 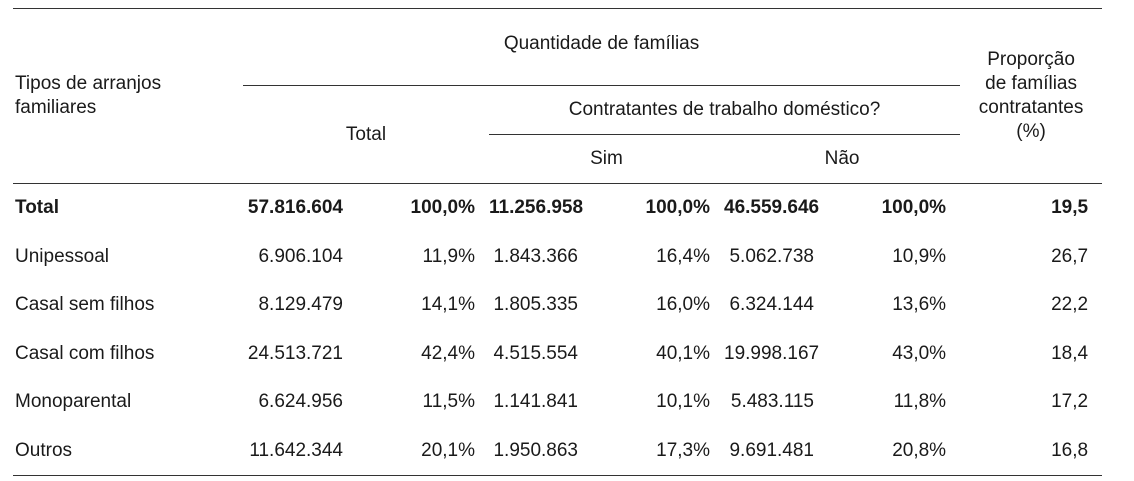 What do you see at coordinates (448, 305) in the screenshot?
I see `cell-total-pct: 14,1%` at bounding box center [448, 305].